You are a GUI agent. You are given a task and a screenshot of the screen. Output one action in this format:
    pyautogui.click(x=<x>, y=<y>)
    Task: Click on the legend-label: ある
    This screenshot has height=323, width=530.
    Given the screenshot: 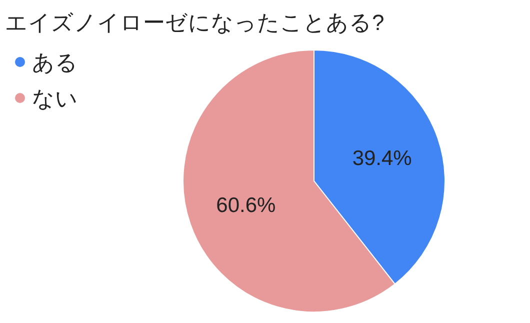 What is the action you would take?
    pyautogui.click(x=55, y=62)
    